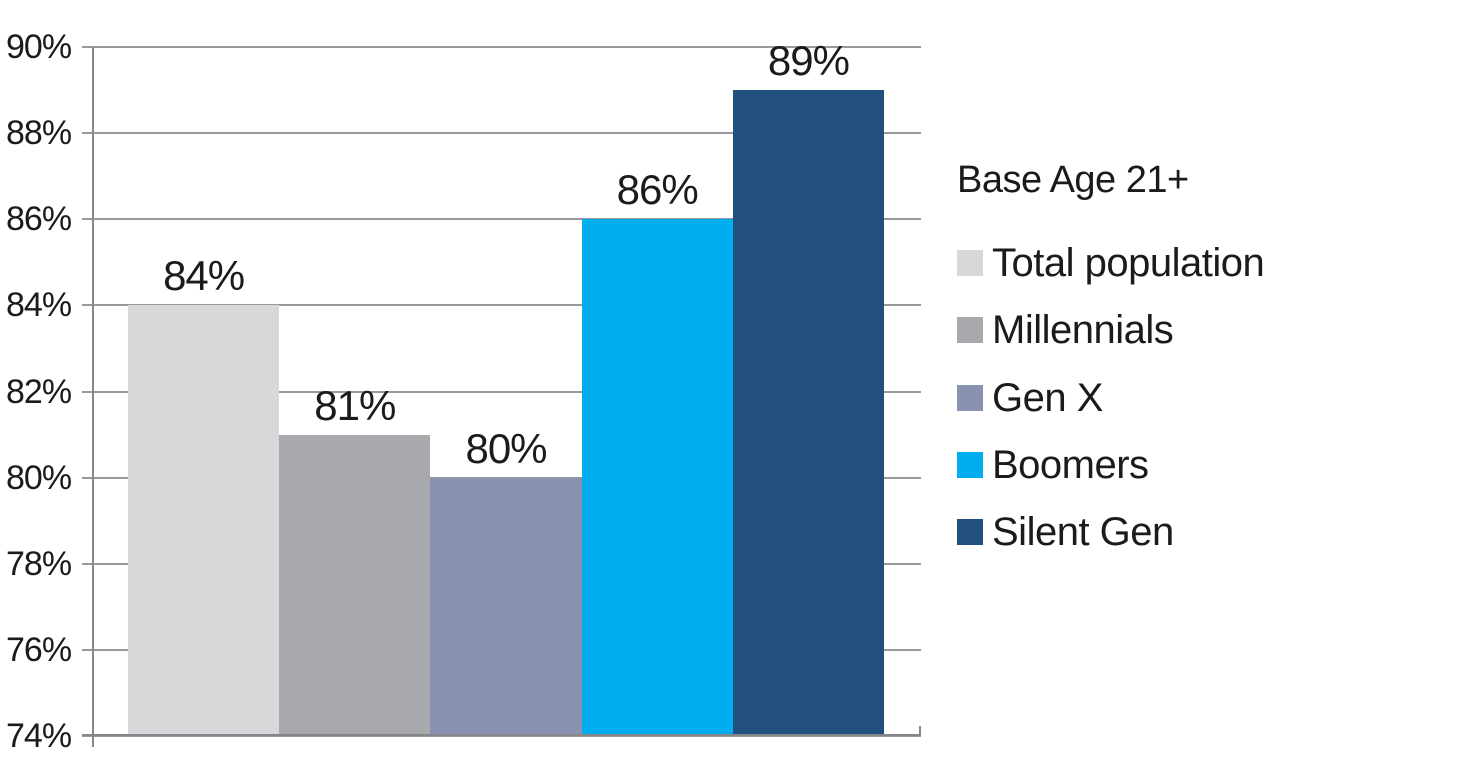 This screenshot has width=1480, height=764. What do you see at coordinates (39, 219) in the screenshot?
I see `y-tick-label: 86%` at bounding box center [39, 219].